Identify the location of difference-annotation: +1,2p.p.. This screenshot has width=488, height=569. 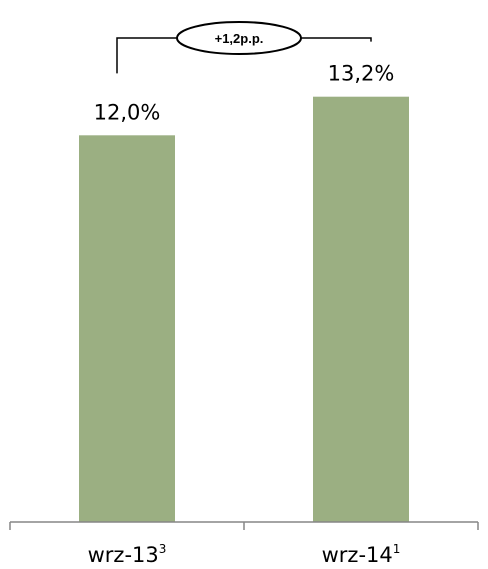
(239, 38).